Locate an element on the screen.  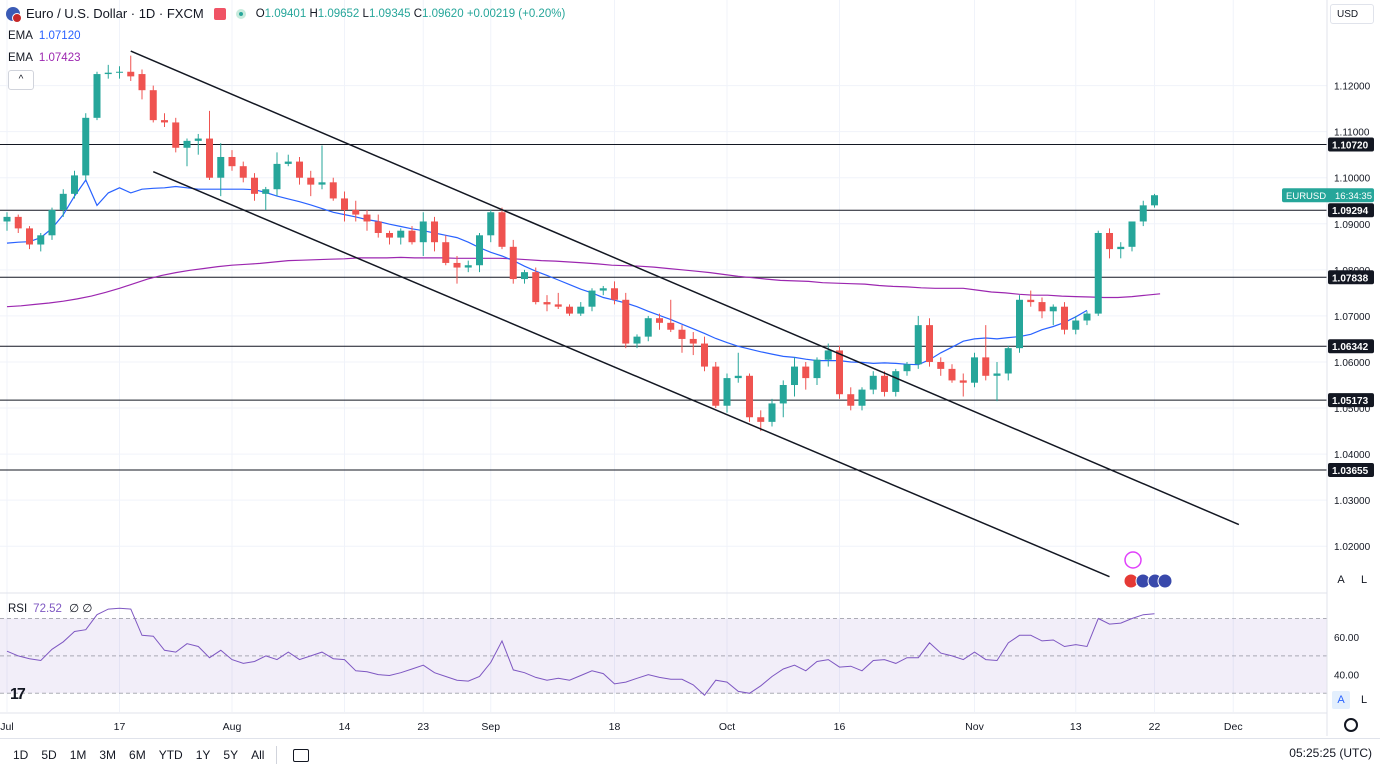
rsi-tick-label: 40.00 is located at coordinates (1346, 676).